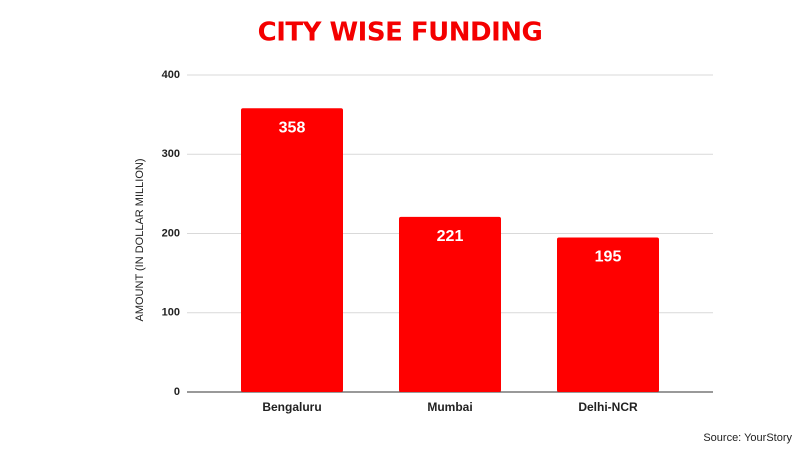  What do you see at coordinates (450, 236) in the screenshot?
I see `value-label: 221` at bounding box center [450, 236].